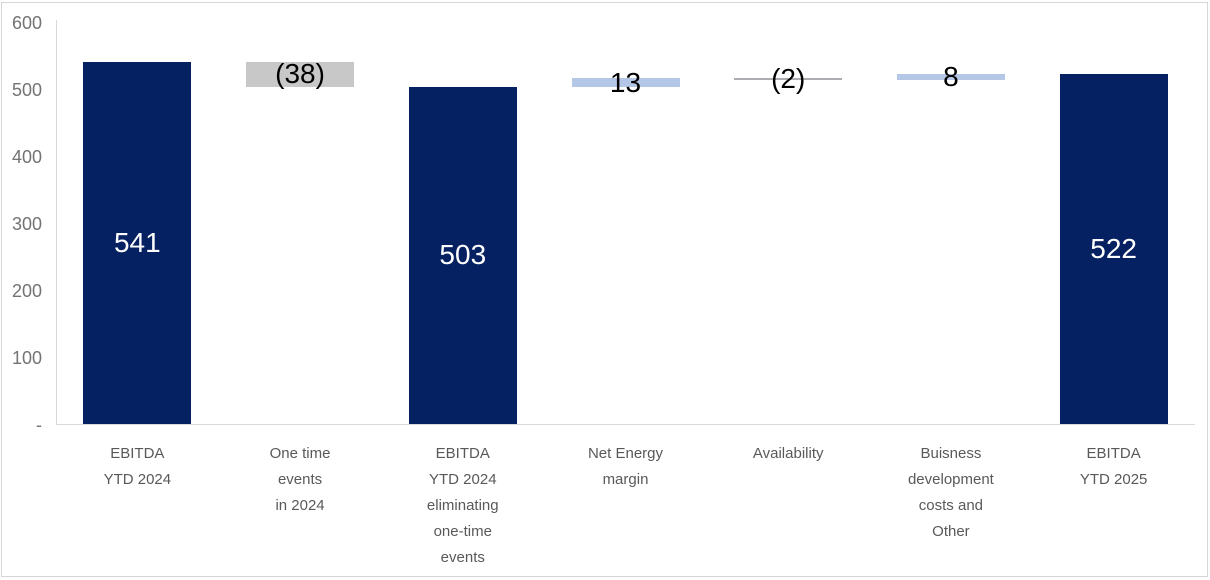 The height and width of the screenshot is (580, 1210). I want to click on category-label-6: Buisness development costs and Other, so click(951, 493).